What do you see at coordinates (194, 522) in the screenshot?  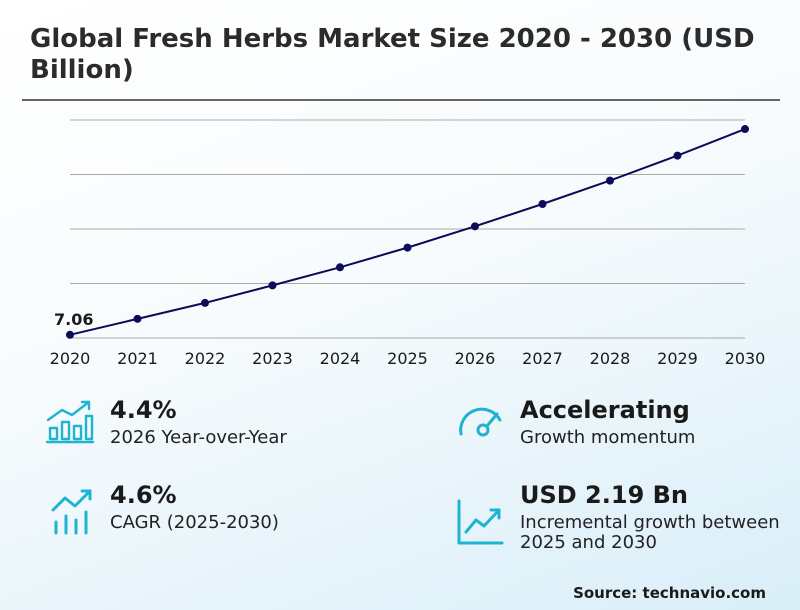 I see `stat-cagr-desc: CAGR (2025-2030)` at bounding box center [194, 522].